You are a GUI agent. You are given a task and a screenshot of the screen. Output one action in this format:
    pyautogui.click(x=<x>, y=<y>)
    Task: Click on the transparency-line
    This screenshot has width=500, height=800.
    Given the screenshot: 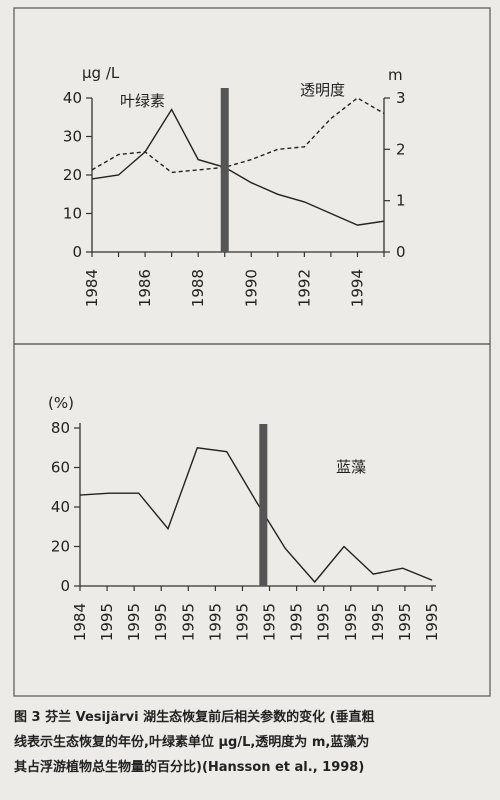 What is the action you would take?
    pyautogui.click(x=238, y=135)
    